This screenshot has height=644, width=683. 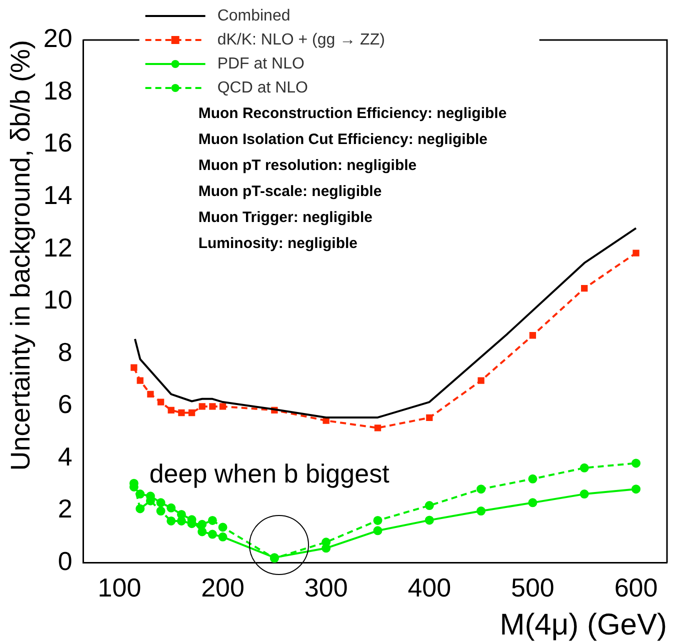 I want to click on x-axis-title: M(4μ) (GeV), so click(x=583, y=625).